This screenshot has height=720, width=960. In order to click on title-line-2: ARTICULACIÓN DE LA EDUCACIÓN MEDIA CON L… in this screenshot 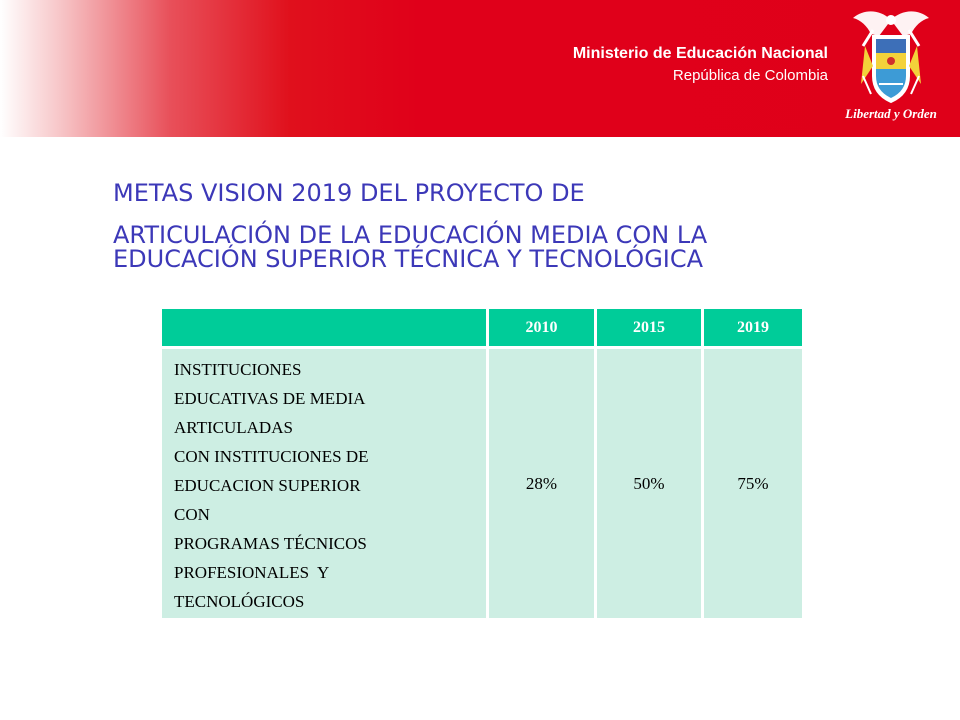, I will do `click(410, 235)`.